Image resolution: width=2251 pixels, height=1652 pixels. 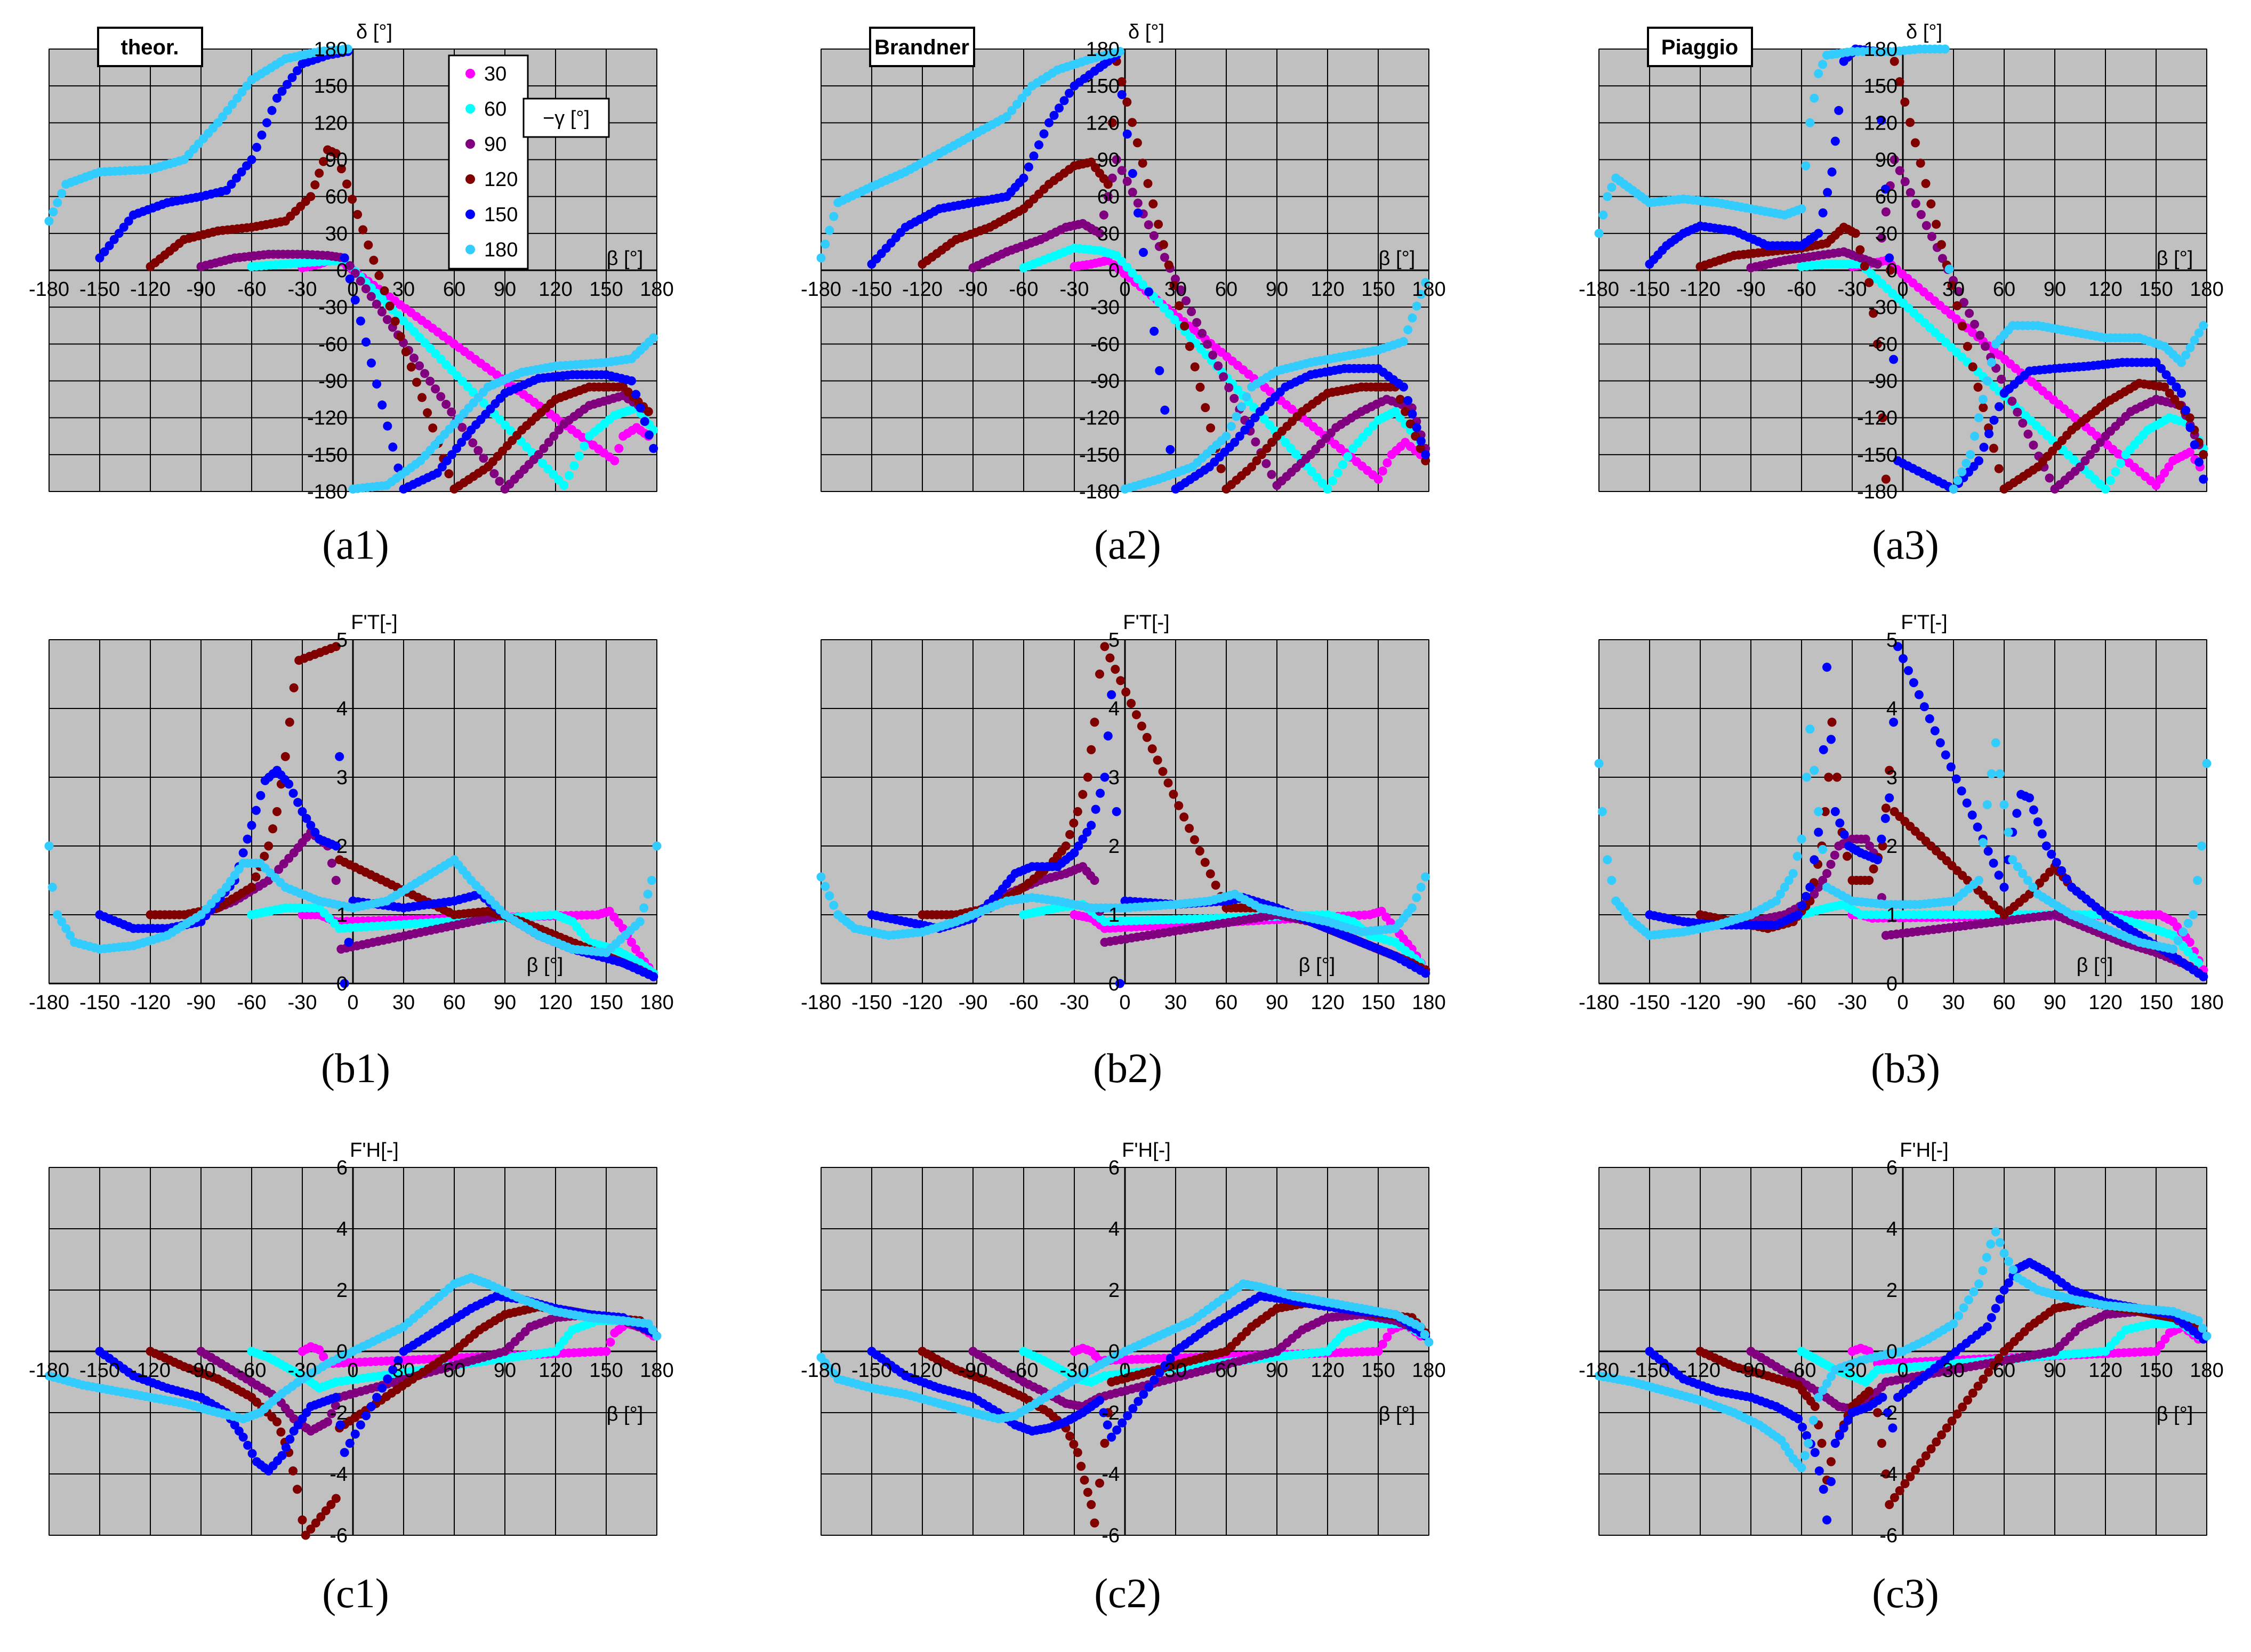 I want to click on y-tick-label: 5, so click(x=342, y=640).